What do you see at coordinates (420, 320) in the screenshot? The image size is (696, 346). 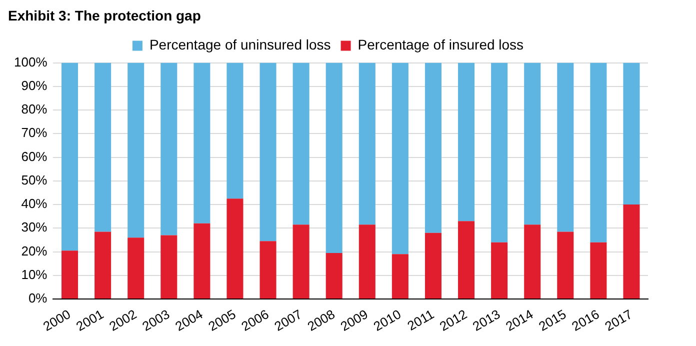 I see `x-tick-label: 2011` at bounding box center [420, 320].